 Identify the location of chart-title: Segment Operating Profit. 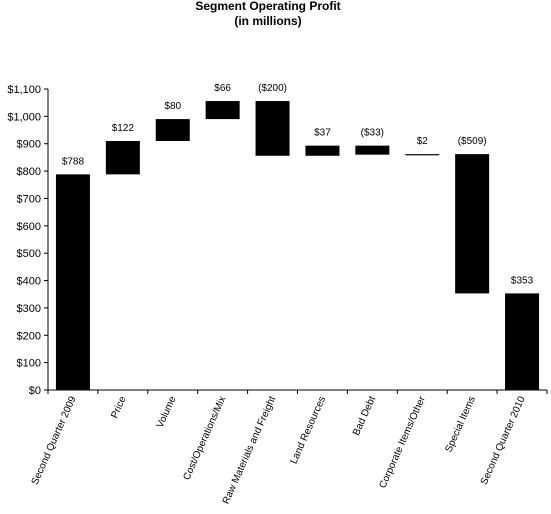
(267, 6).